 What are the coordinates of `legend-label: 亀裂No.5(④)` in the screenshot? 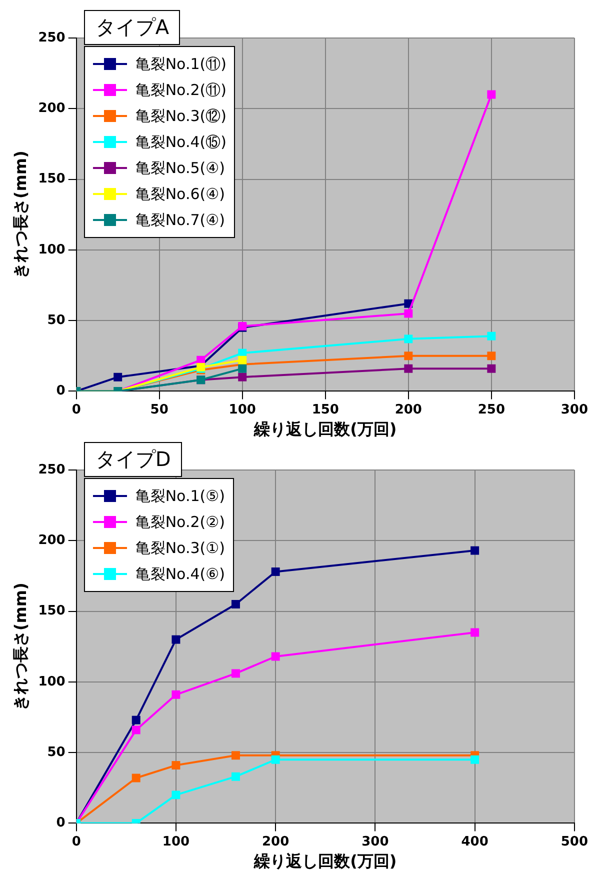 It's located at (180, 168).